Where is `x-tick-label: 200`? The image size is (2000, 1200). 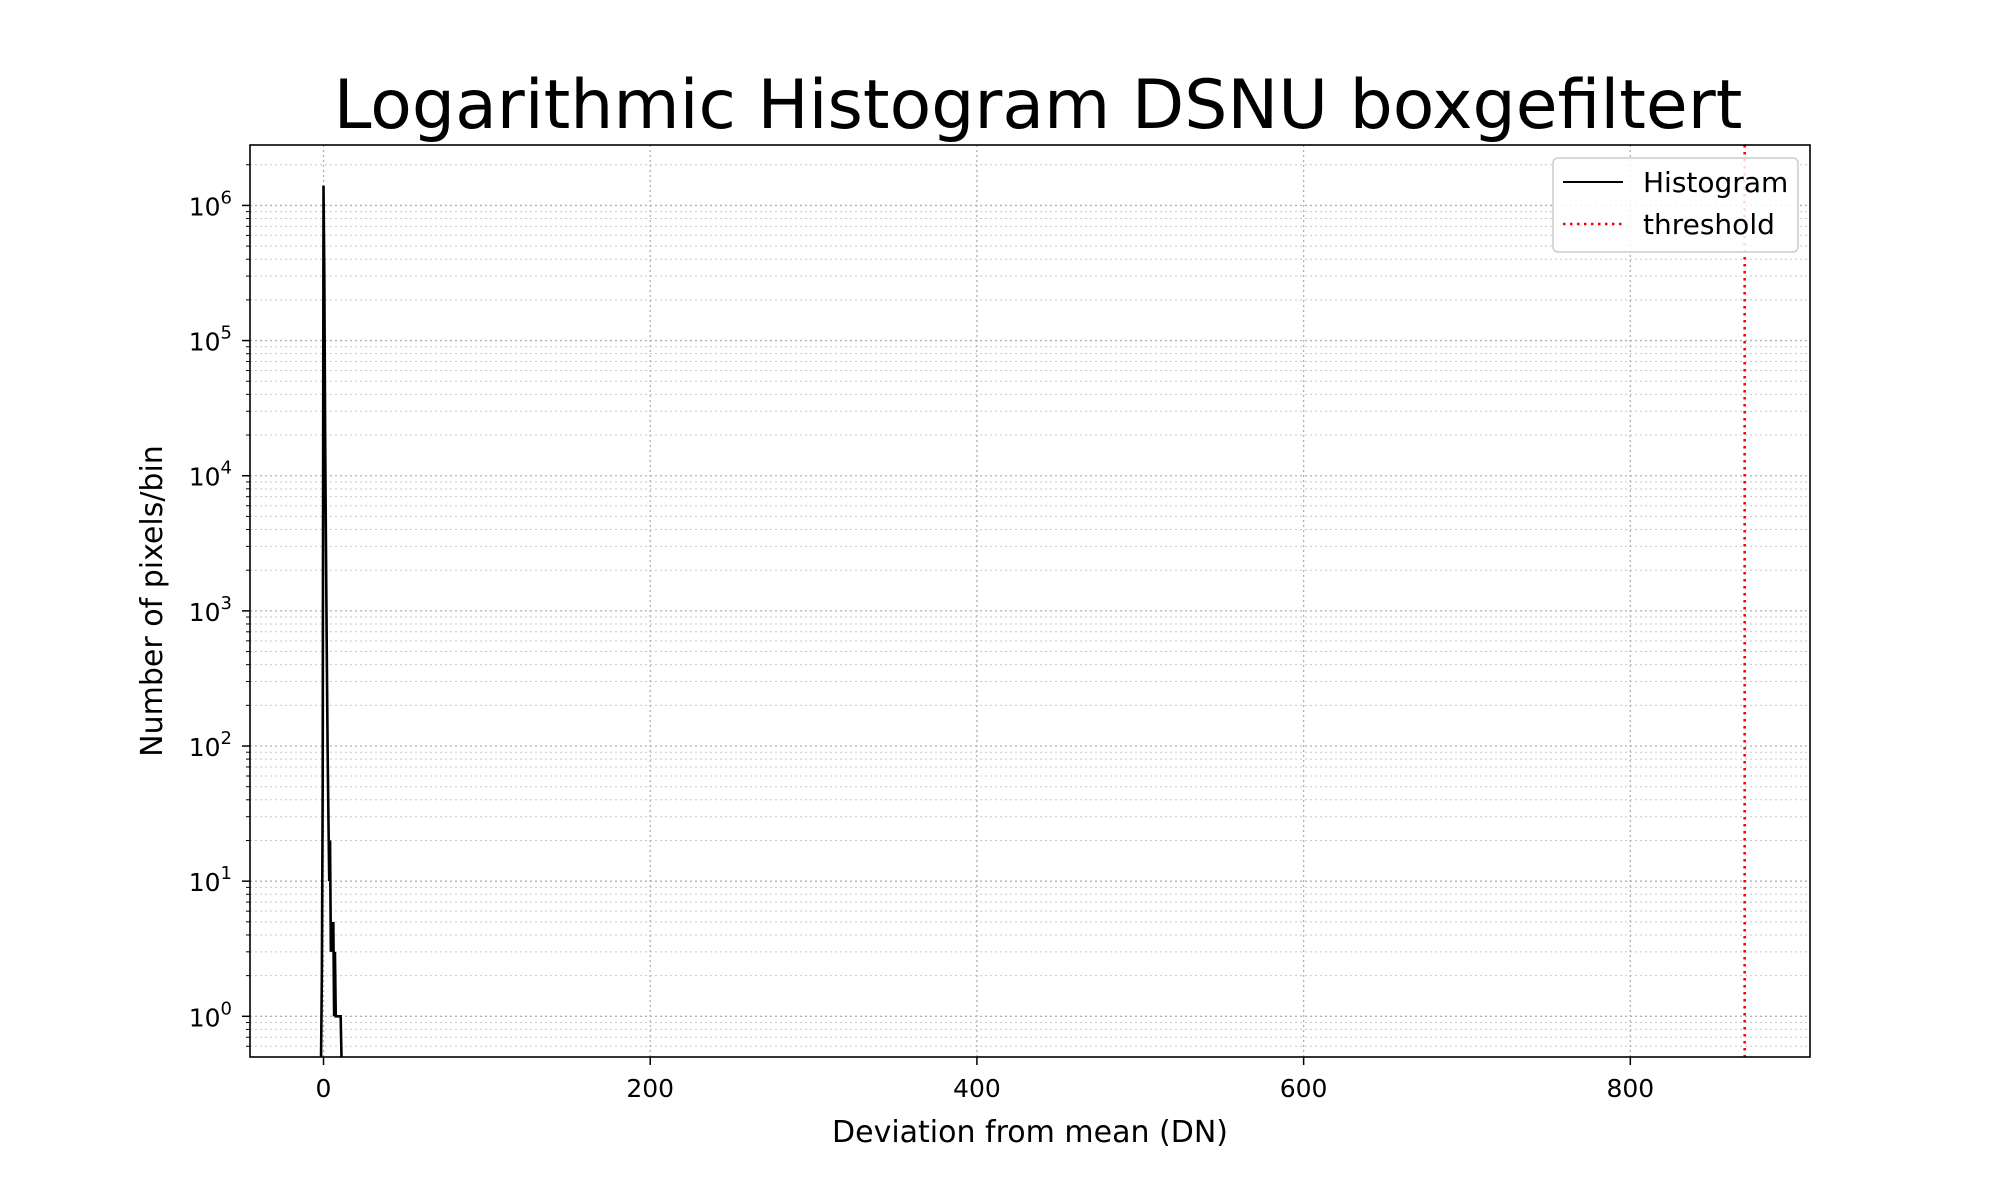 x-tick-label: 200 is located at coordinates (650, 1088).